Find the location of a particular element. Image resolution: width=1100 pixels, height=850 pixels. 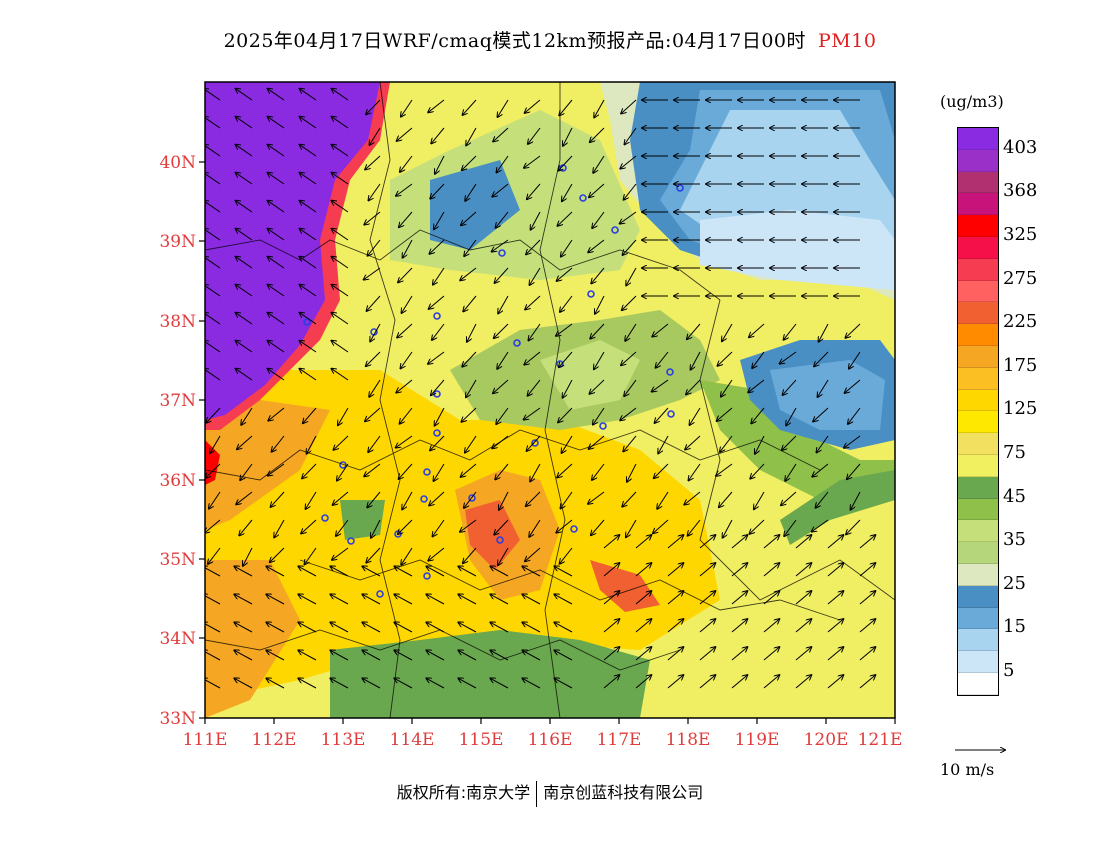

footer-separator is located at coordinates (537, 793).